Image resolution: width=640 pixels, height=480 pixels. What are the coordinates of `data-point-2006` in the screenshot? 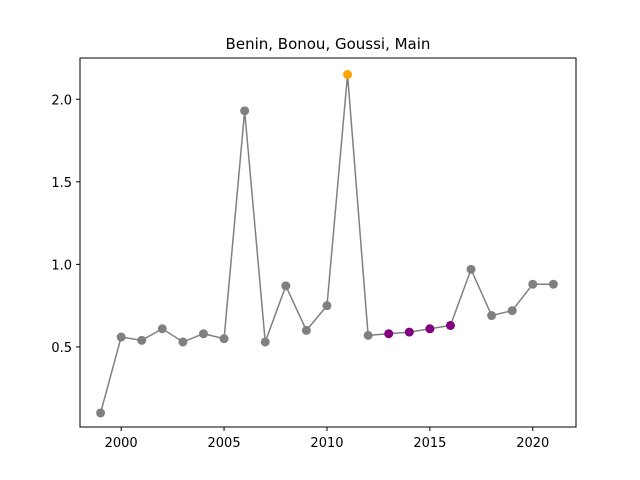 It's located at (245, 111).